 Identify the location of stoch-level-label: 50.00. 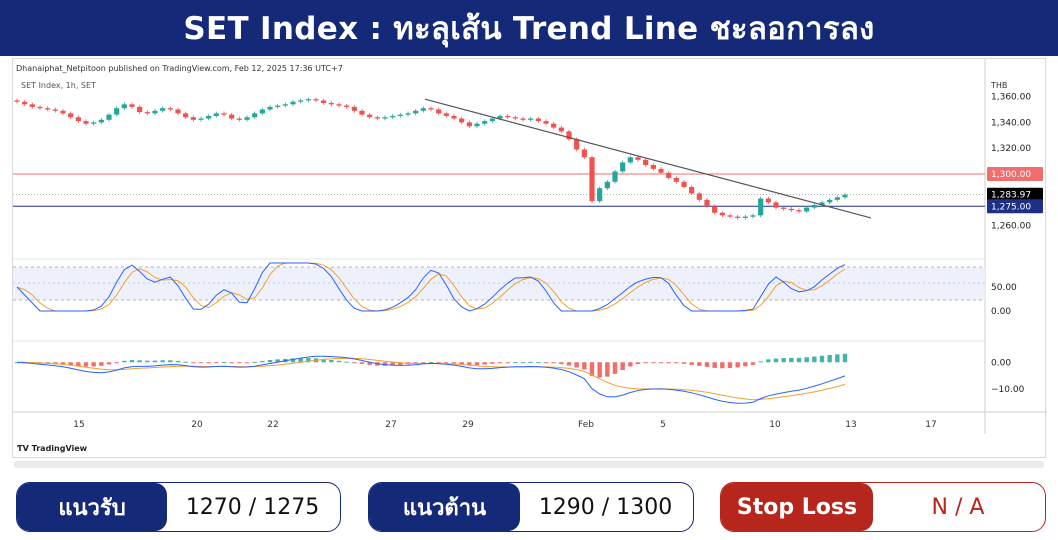
(1004, 288).